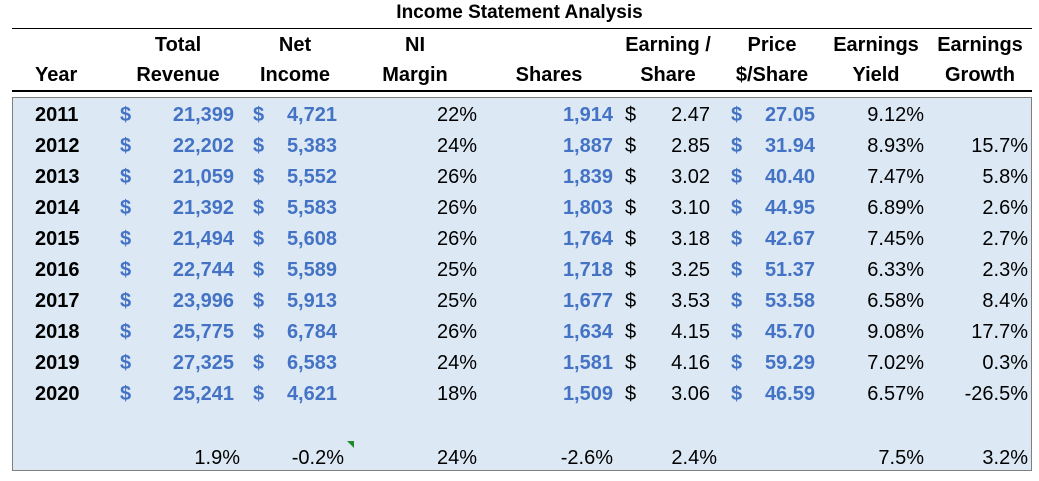  I want to click on cell-ni-margin: 24%, so click(456, 146).